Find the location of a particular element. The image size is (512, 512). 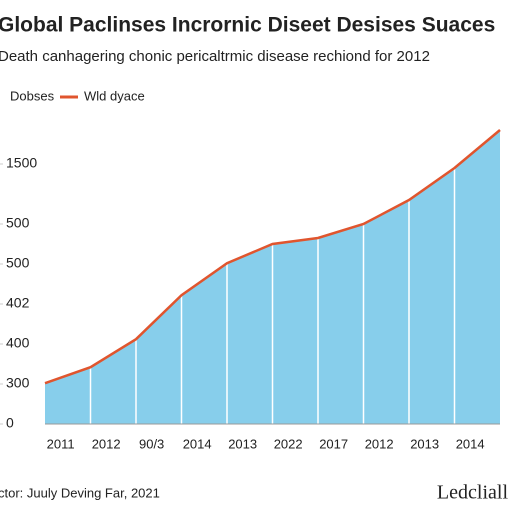

y-tick-label: 300 is located at coordinates (18, 383).